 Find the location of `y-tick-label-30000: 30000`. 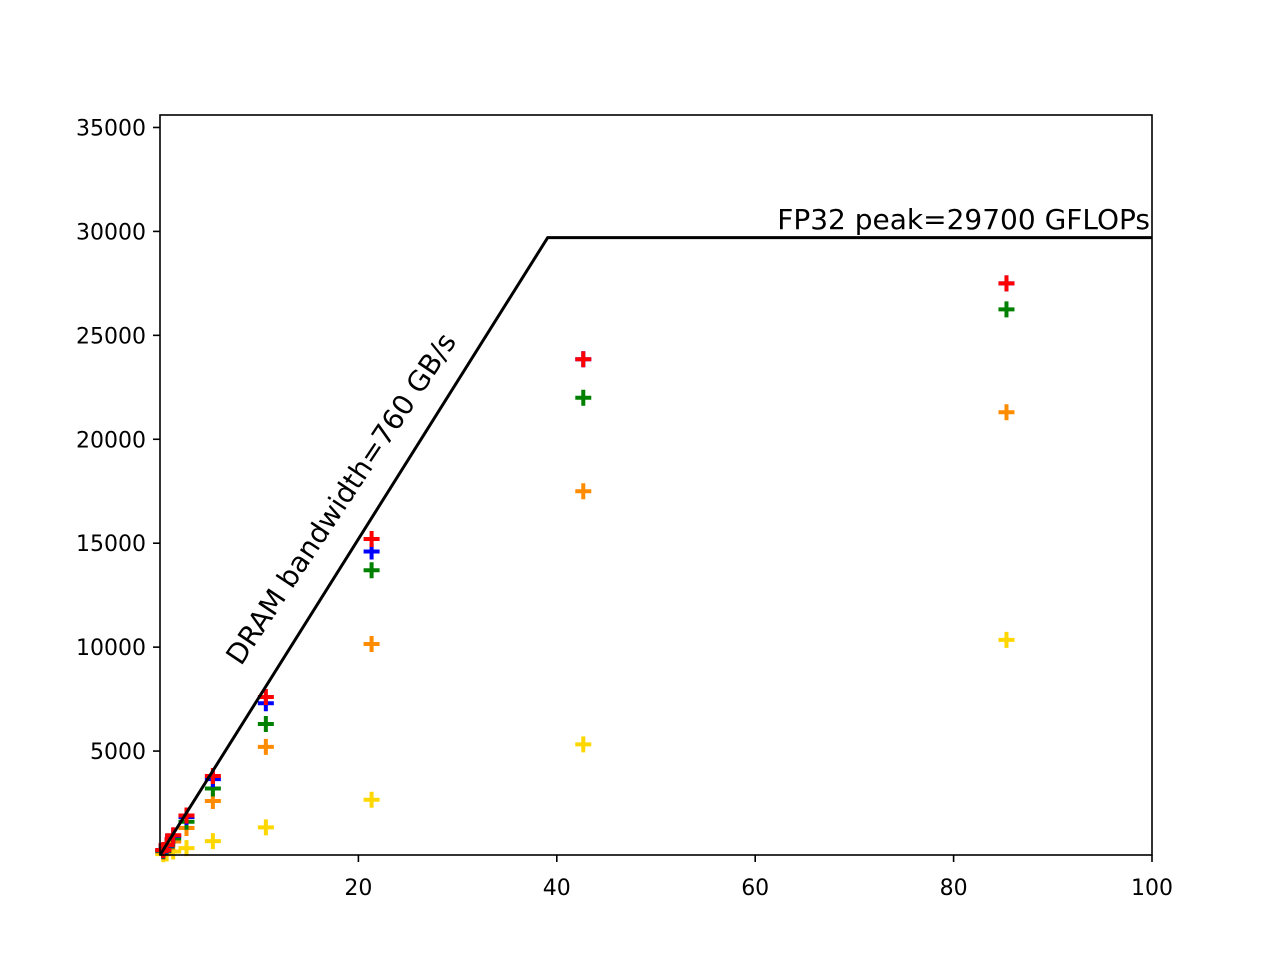

y-tick-label-30000: 30000 is located at coordinates (111, 232).